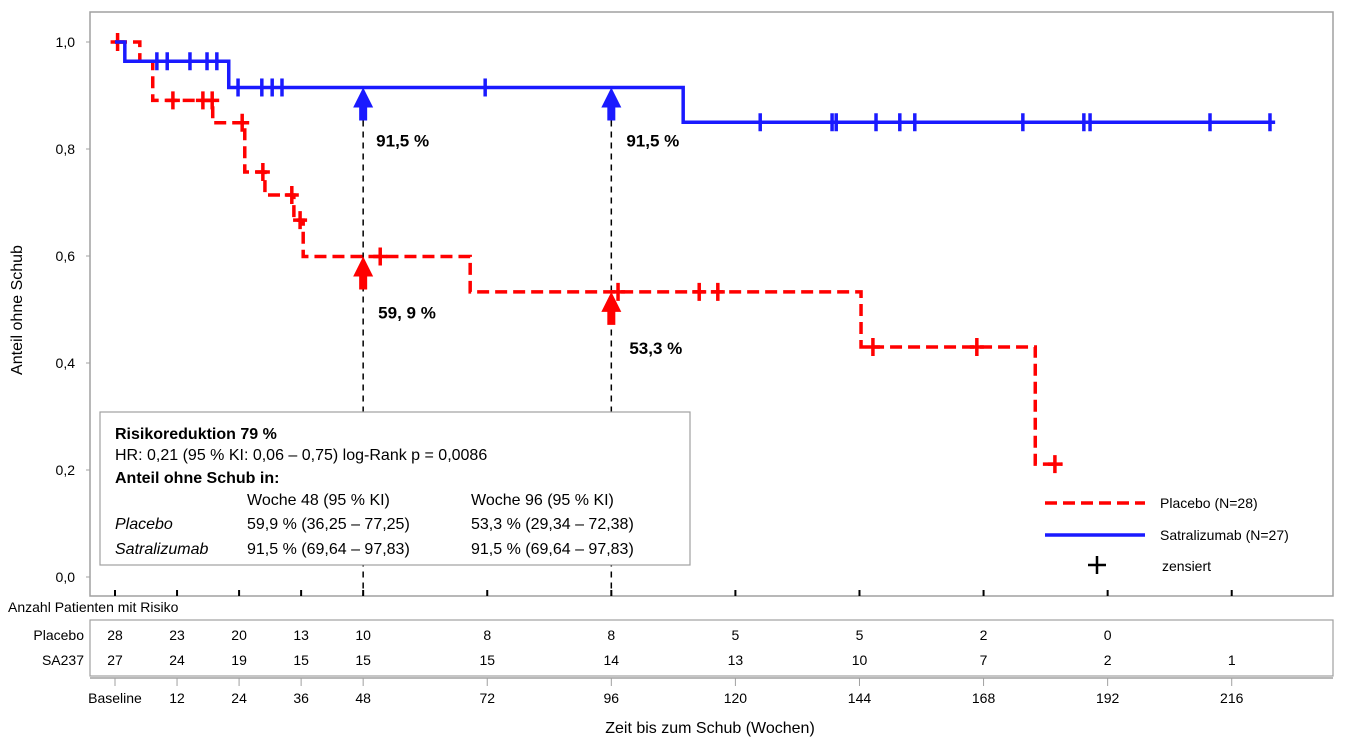  Describe the element at coordinates (1108, 635) in the screenshot. I see `risk-count: 0` at that location.